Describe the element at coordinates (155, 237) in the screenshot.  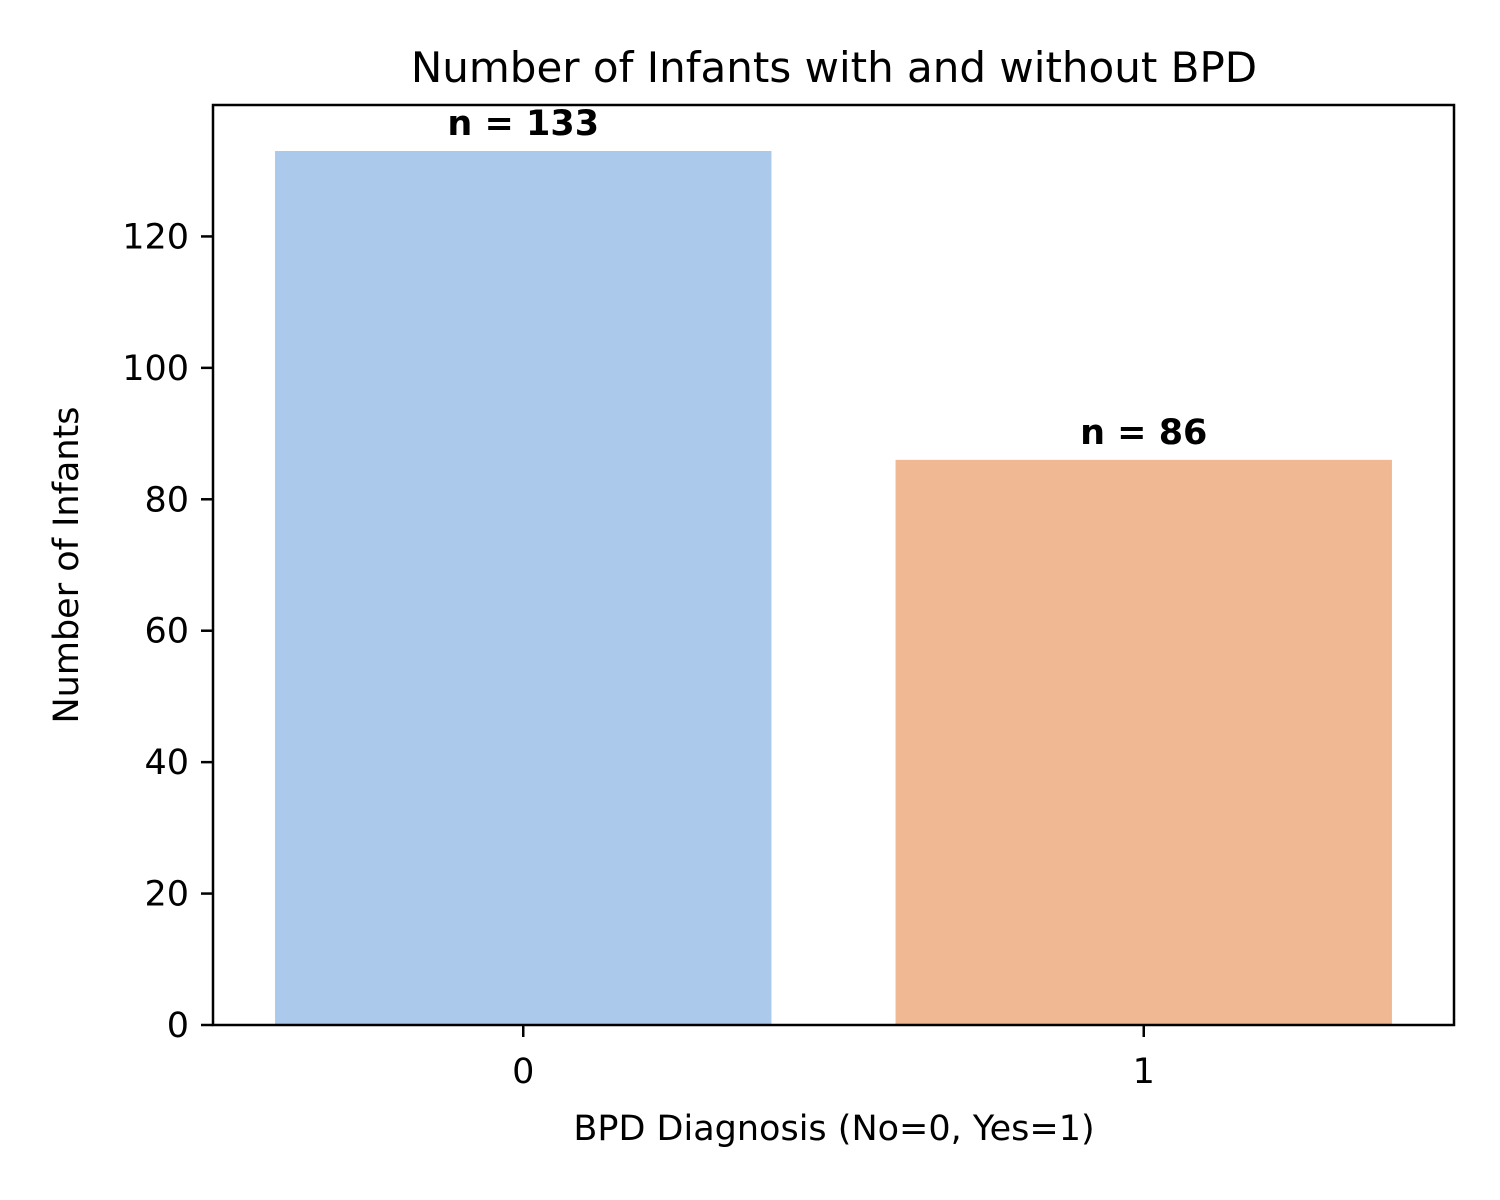
I see `y-tick-label-120: 120` at that location.